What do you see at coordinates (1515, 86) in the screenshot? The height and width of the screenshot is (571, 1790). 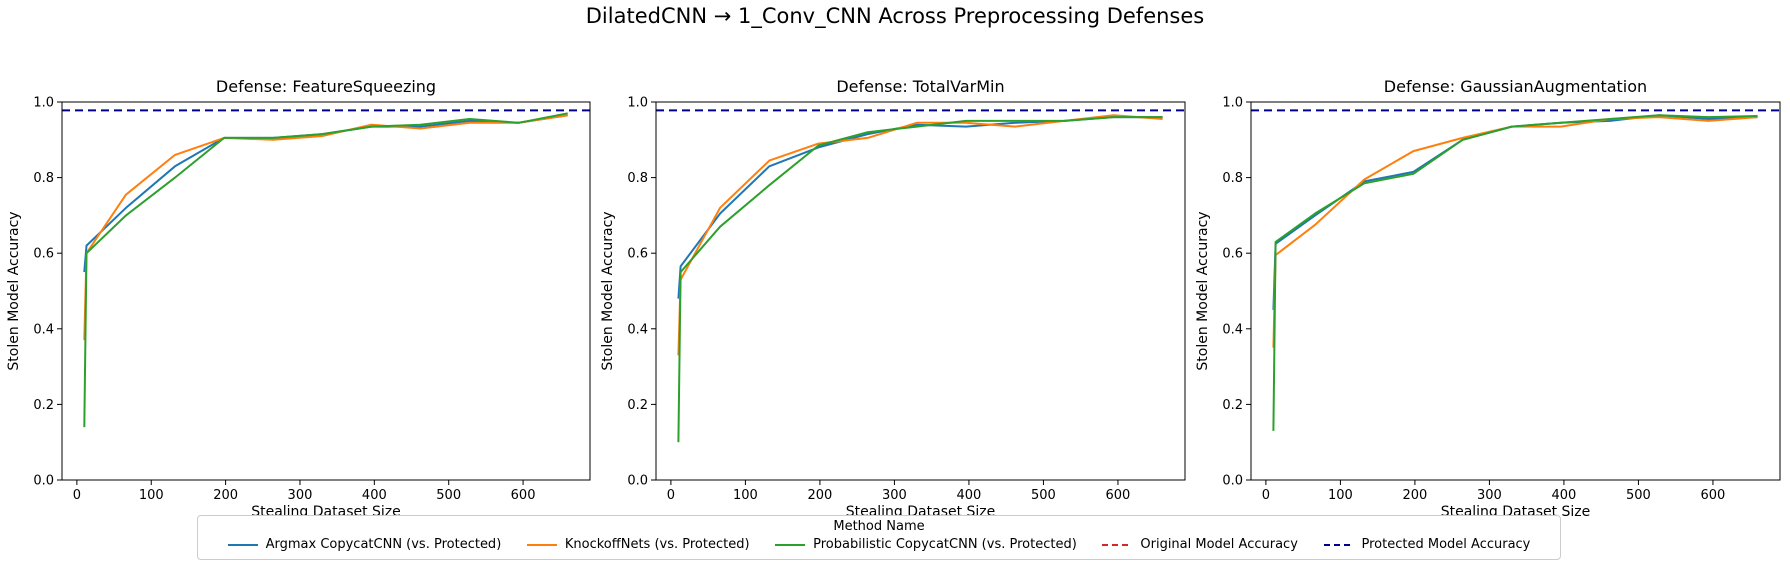 I see `subplot-title: Defense: GaussianAugmentation` at bounding box center [1515, 86].